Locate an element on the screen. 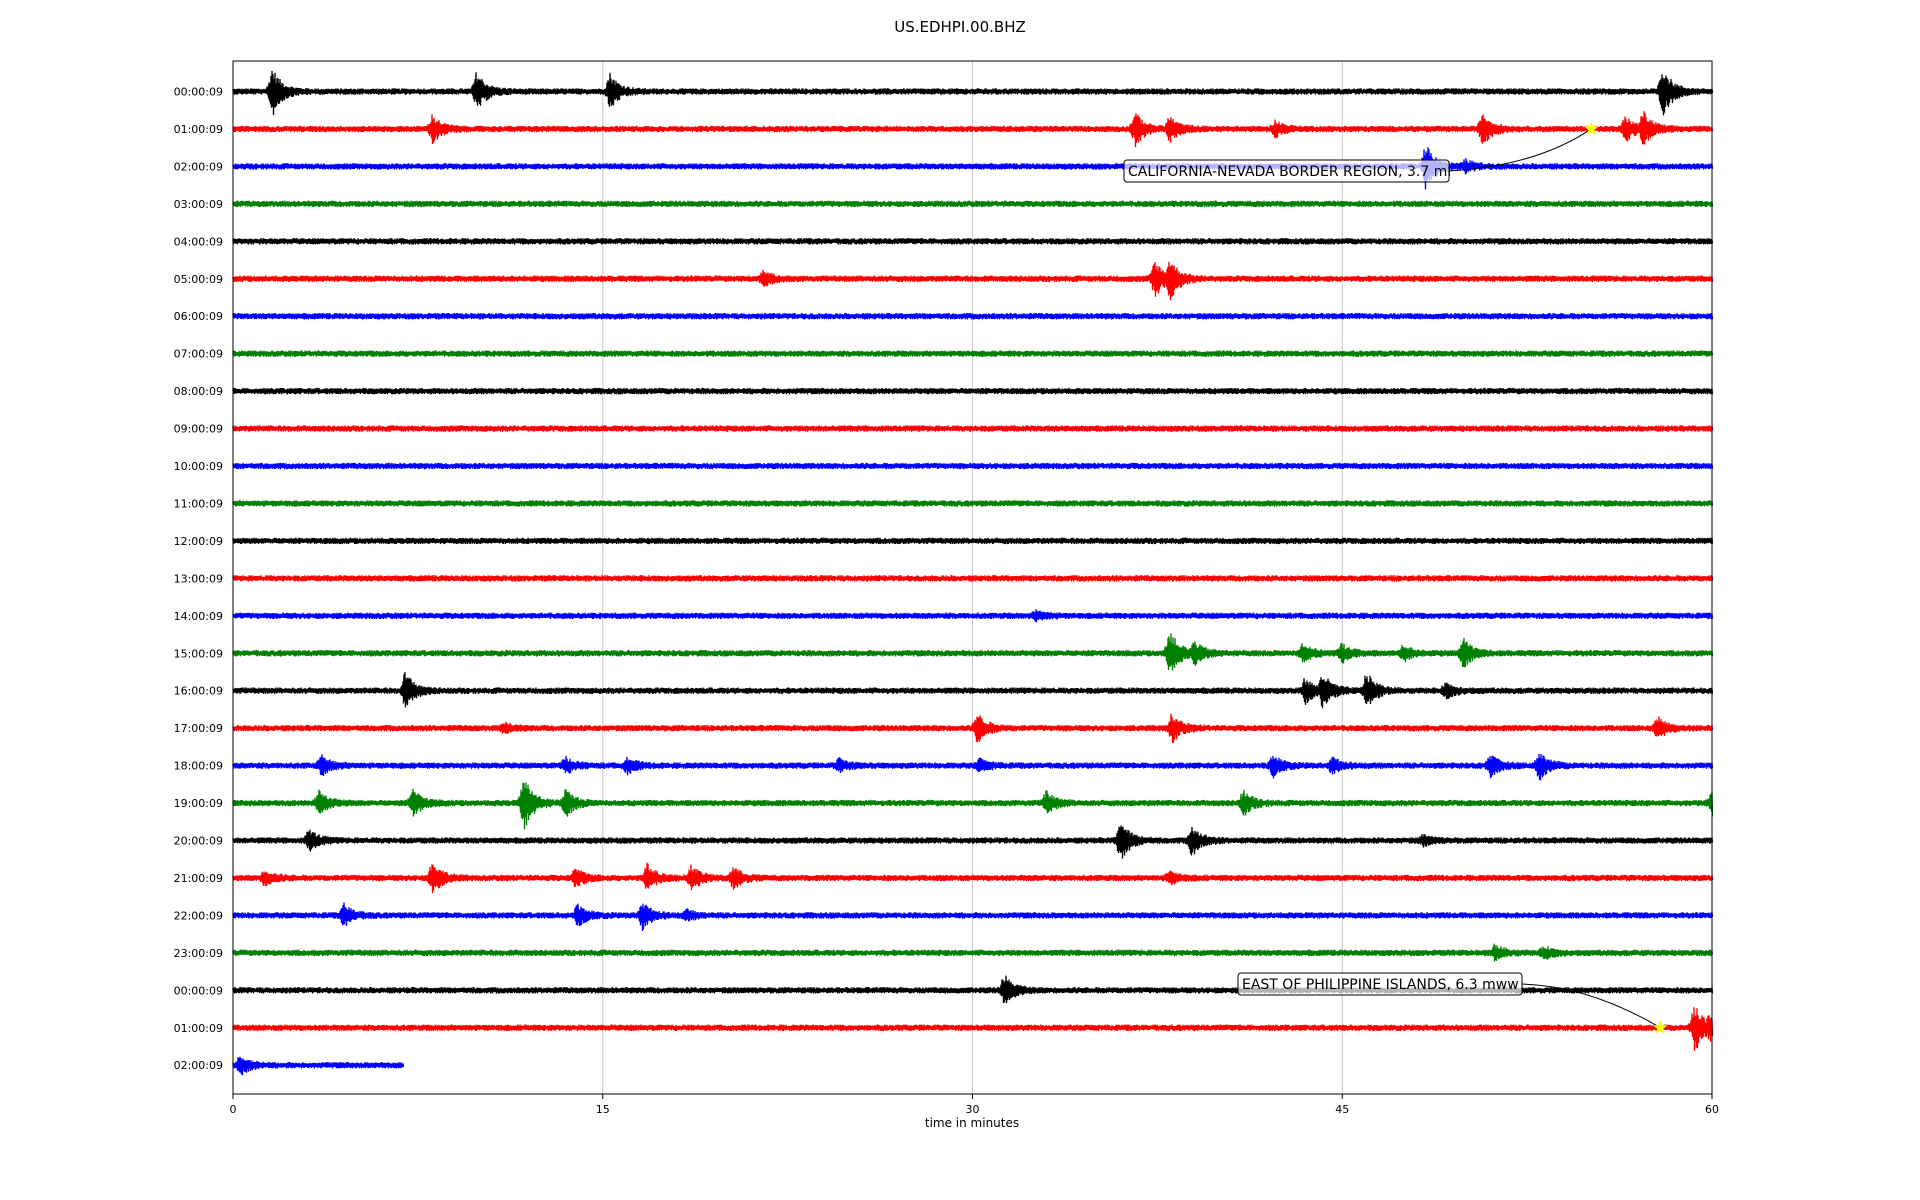 The image size is (1920, 1200). event-annotation: CALIFORNIA-NEVADA BORDER REGION, 3.7 ml is located at coordinates (1361, 152).